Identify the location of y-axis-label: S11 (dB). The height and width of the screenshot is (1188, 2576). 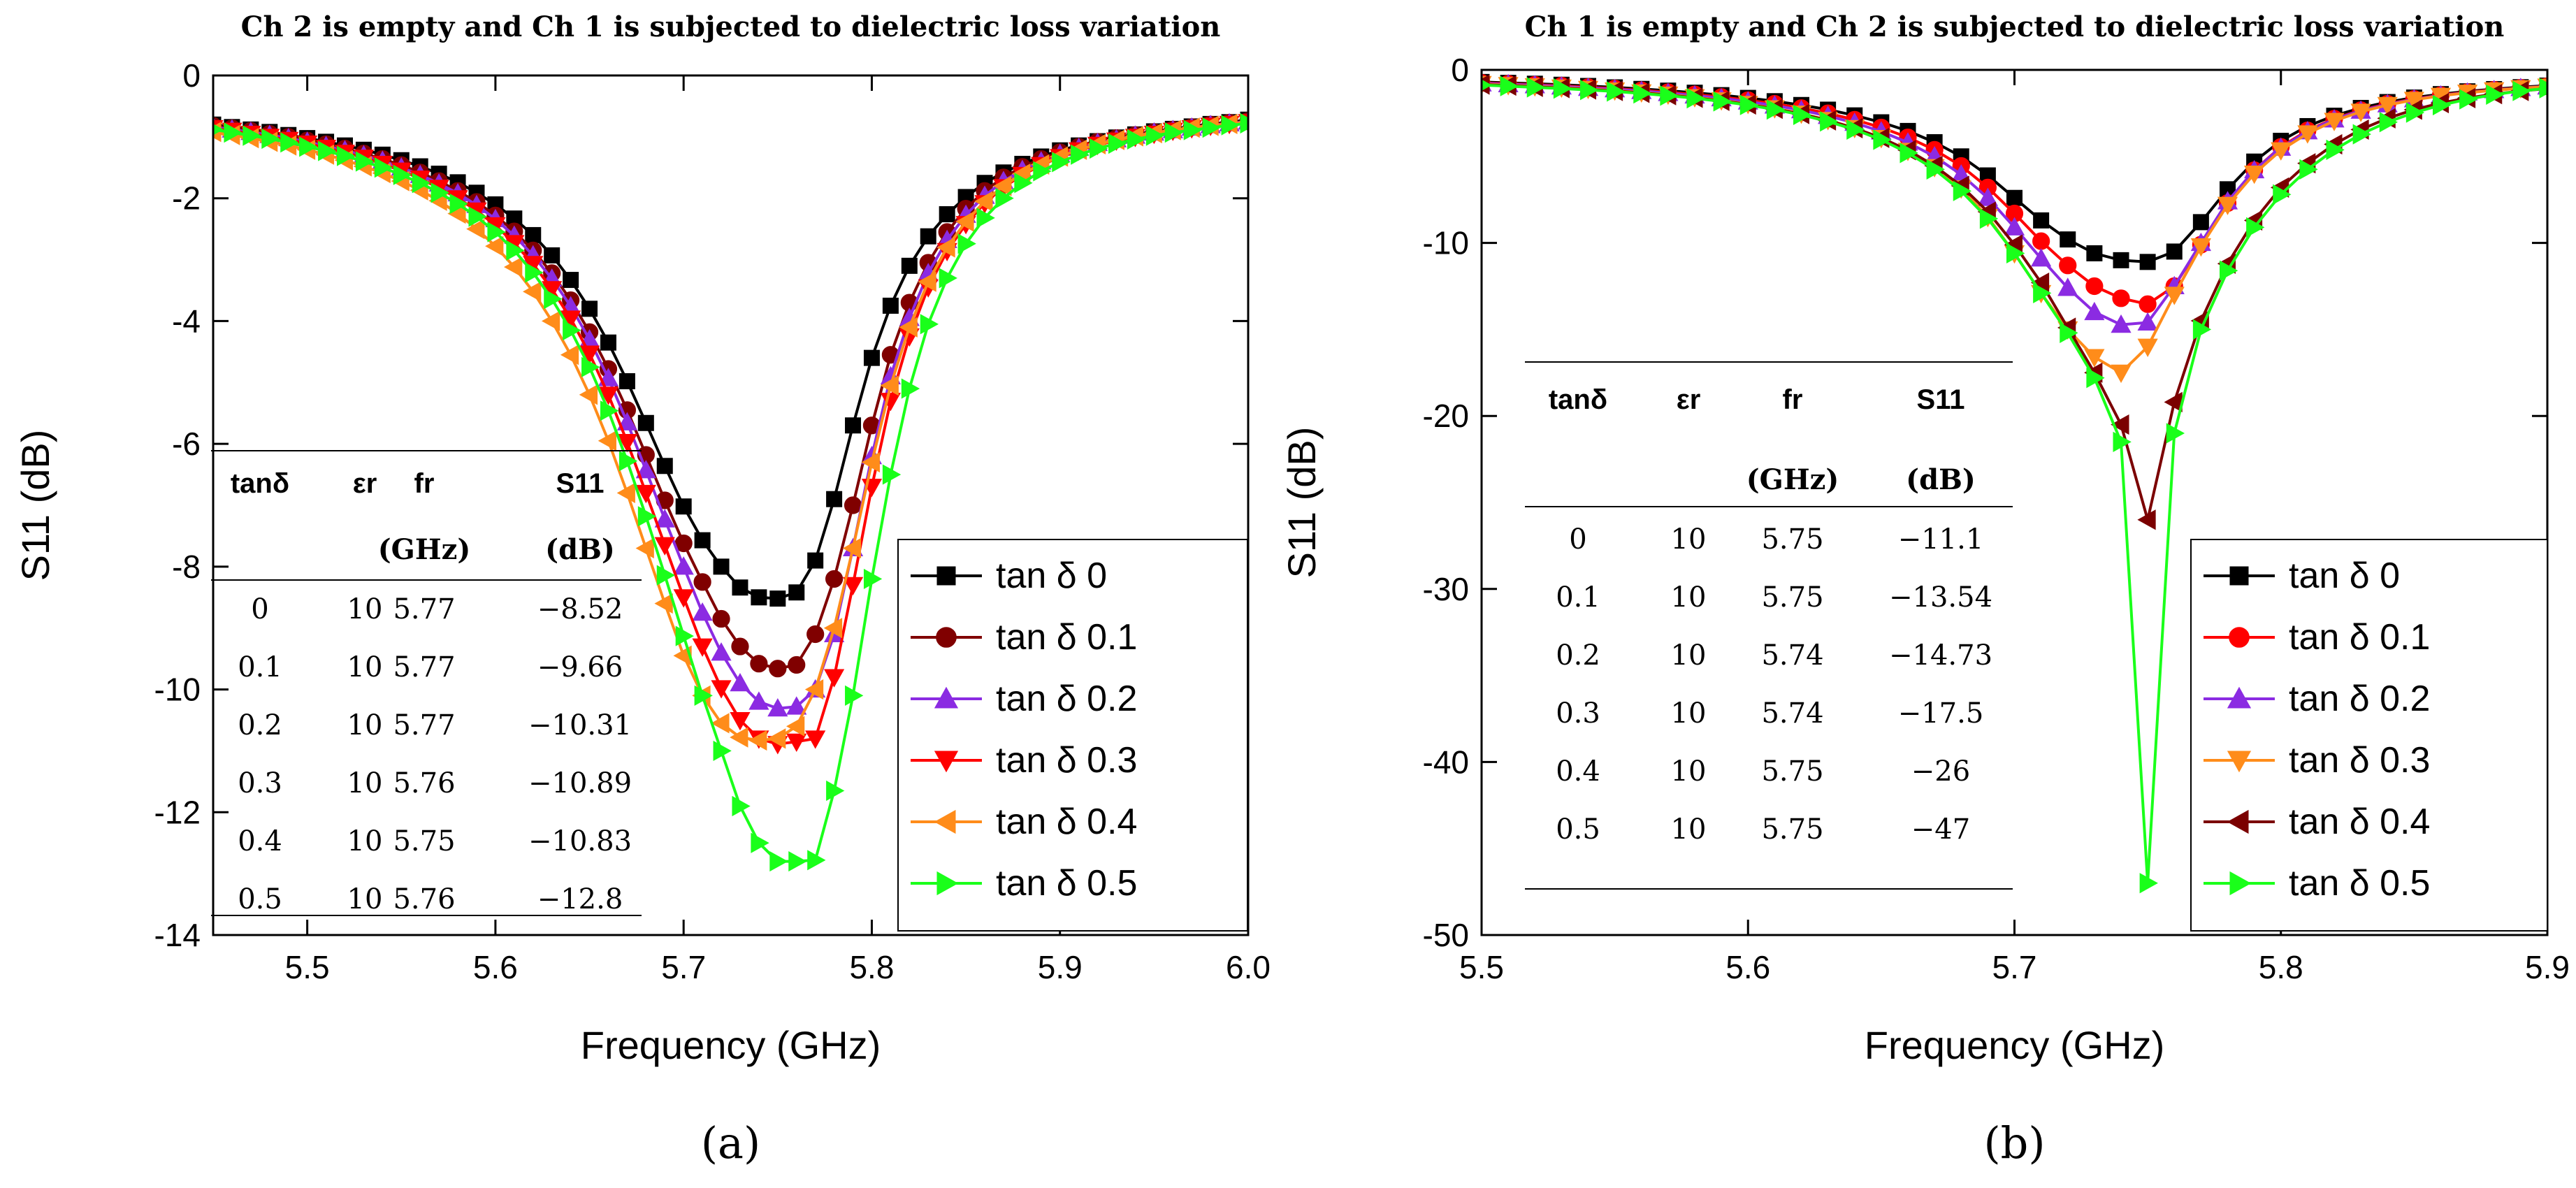
(1302, 503).